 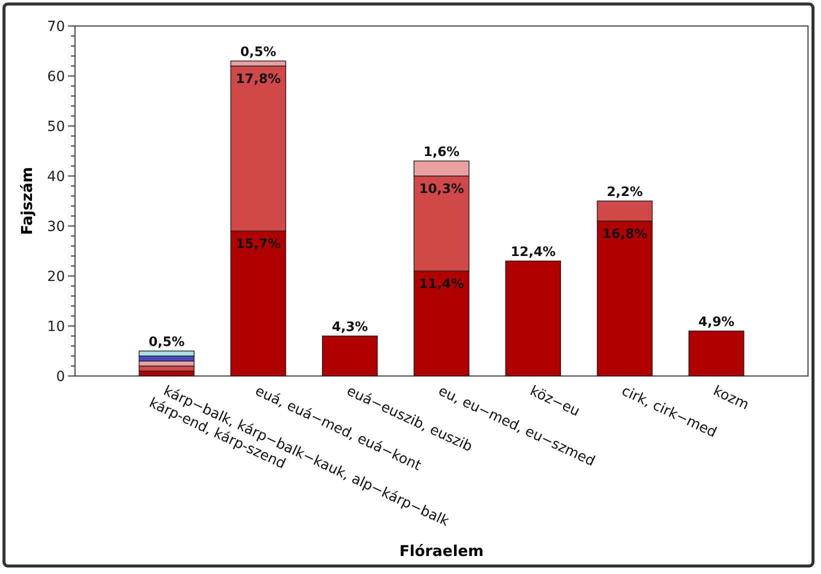 What do you see at coordinates (56, 27) in the screenshot?
I see `y-tick-label: 70` at bounding box center [56, 27].